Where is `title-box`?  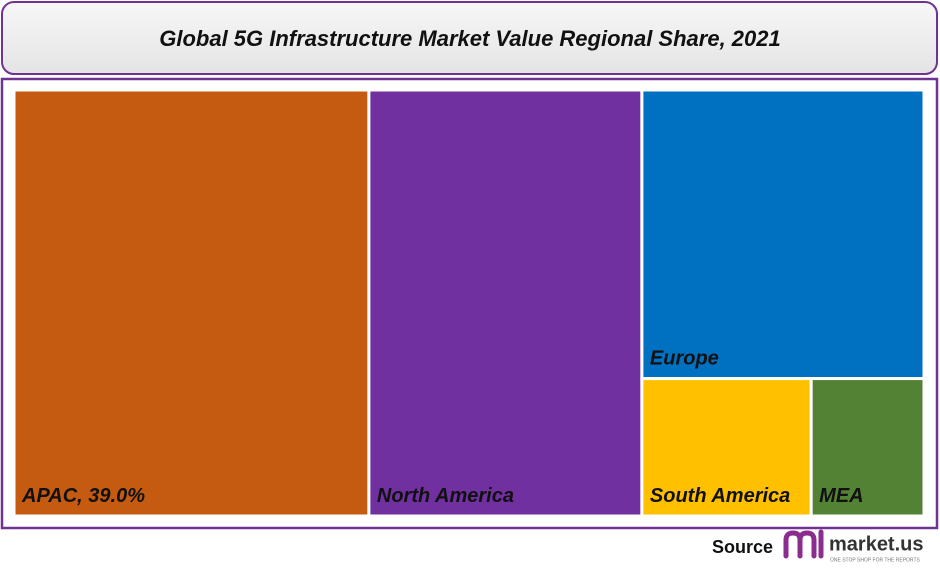
title-box is located at coordinates (469, 38).